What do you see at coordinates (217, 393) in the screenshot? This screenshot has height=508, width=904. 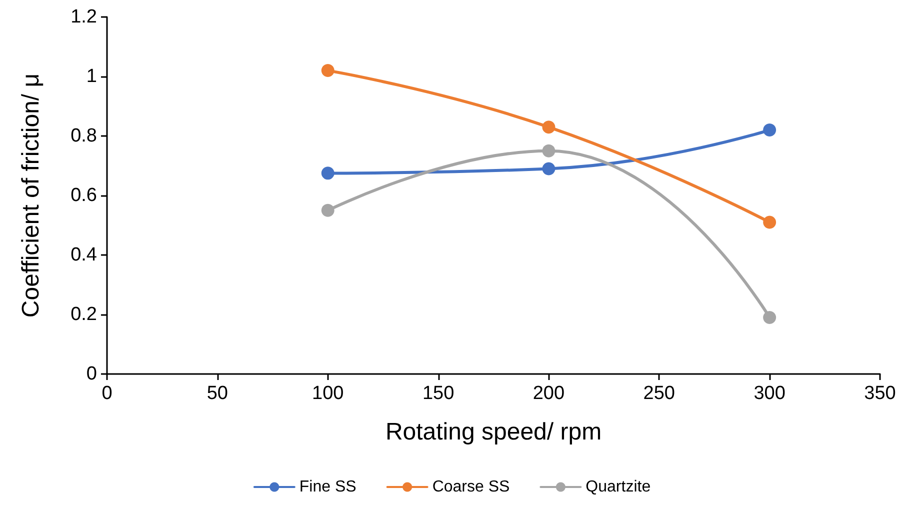 I see `x-tick-label: 50` at bounding box center [217, 393].